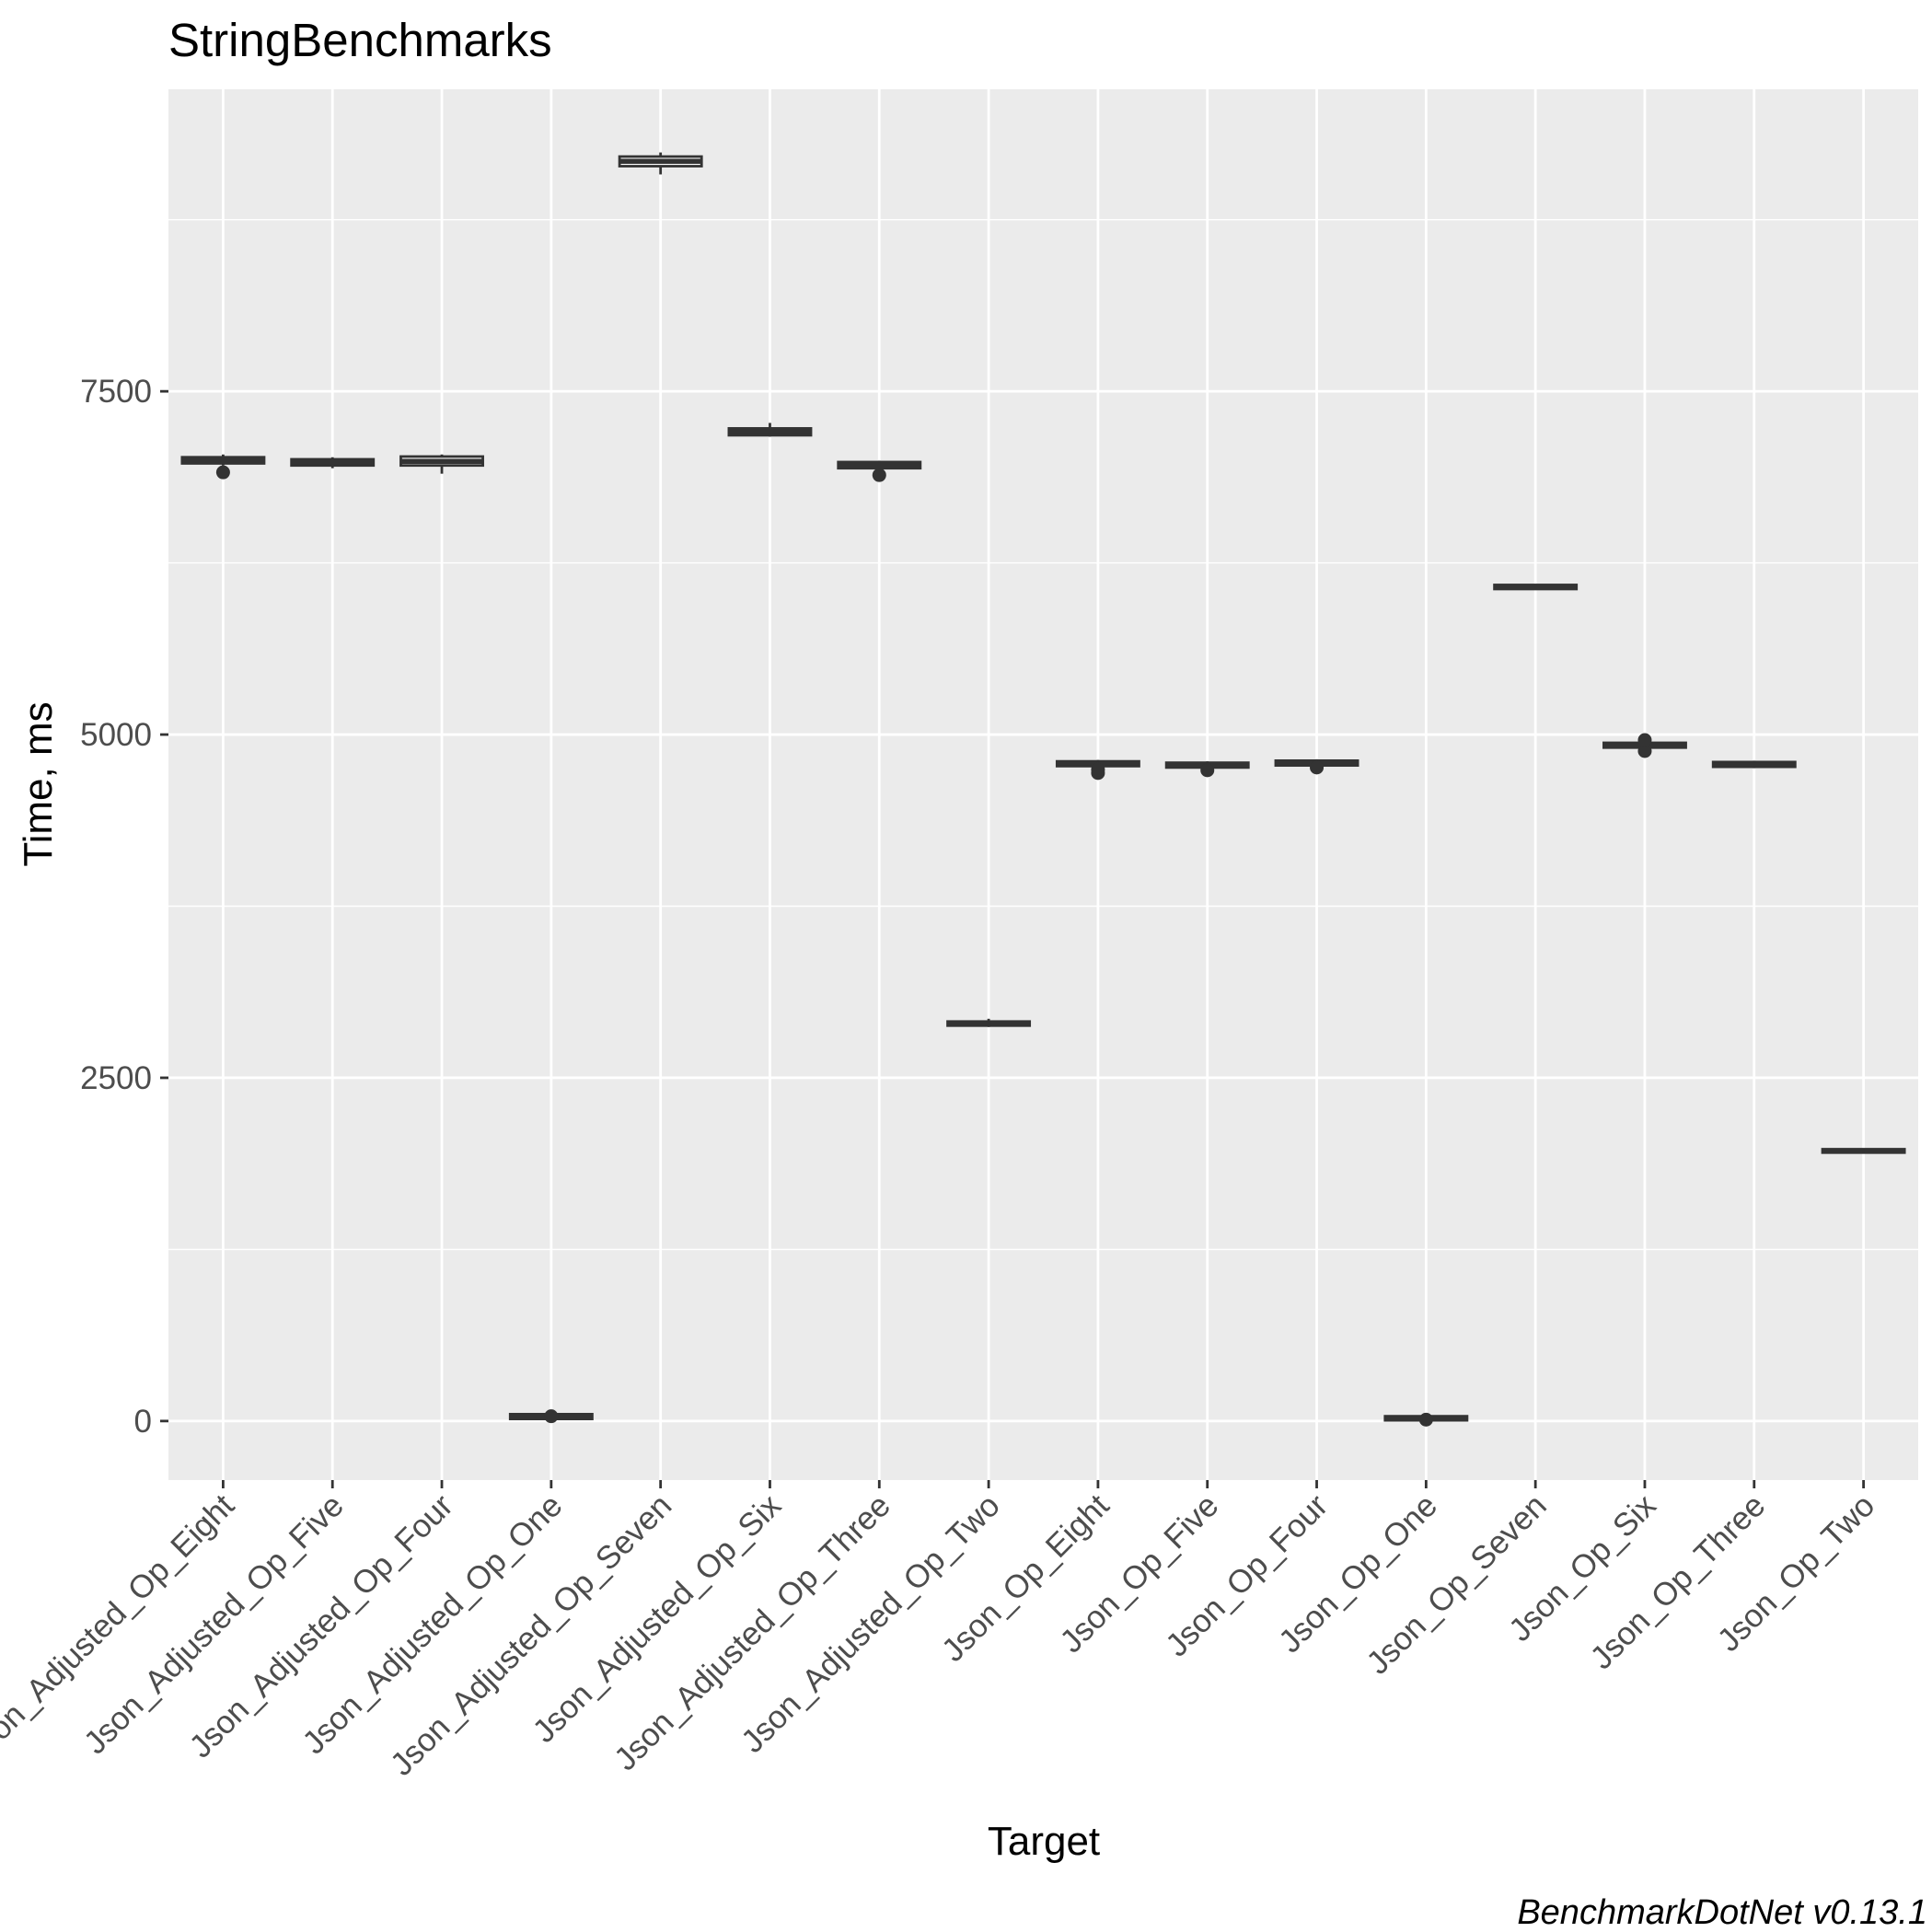  I want to click on box-Json_Op_Six, so click(1645, 745).